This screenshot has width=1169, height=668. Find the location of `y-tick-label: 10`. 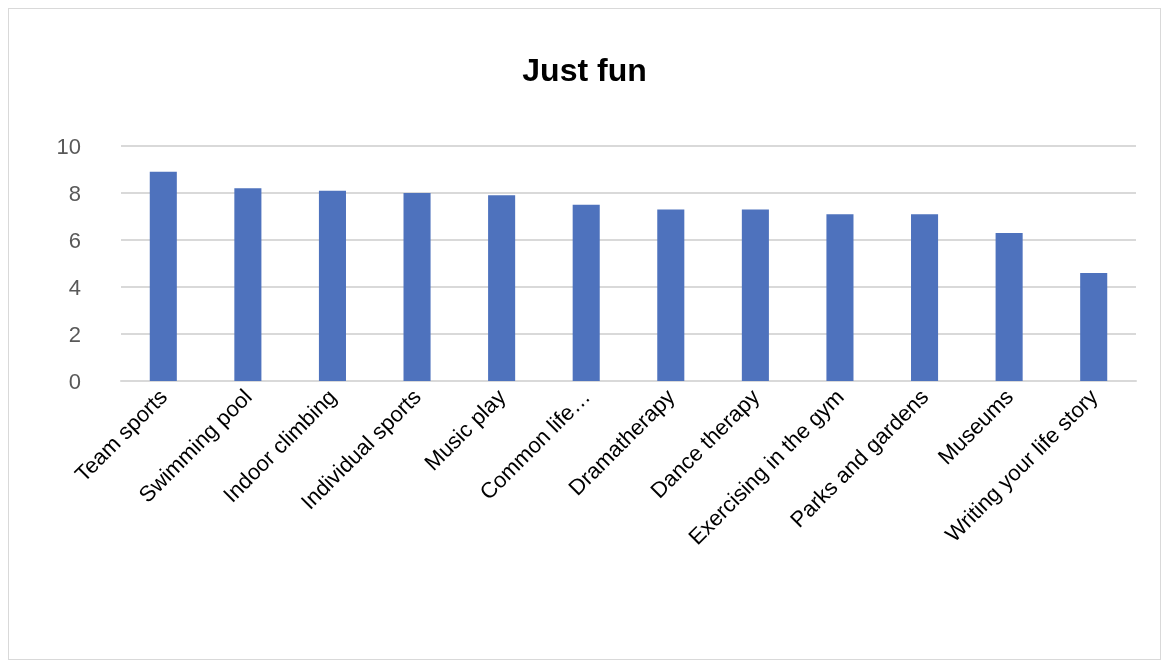

y-tick-label: 10 is located at coordinates (68, 146).